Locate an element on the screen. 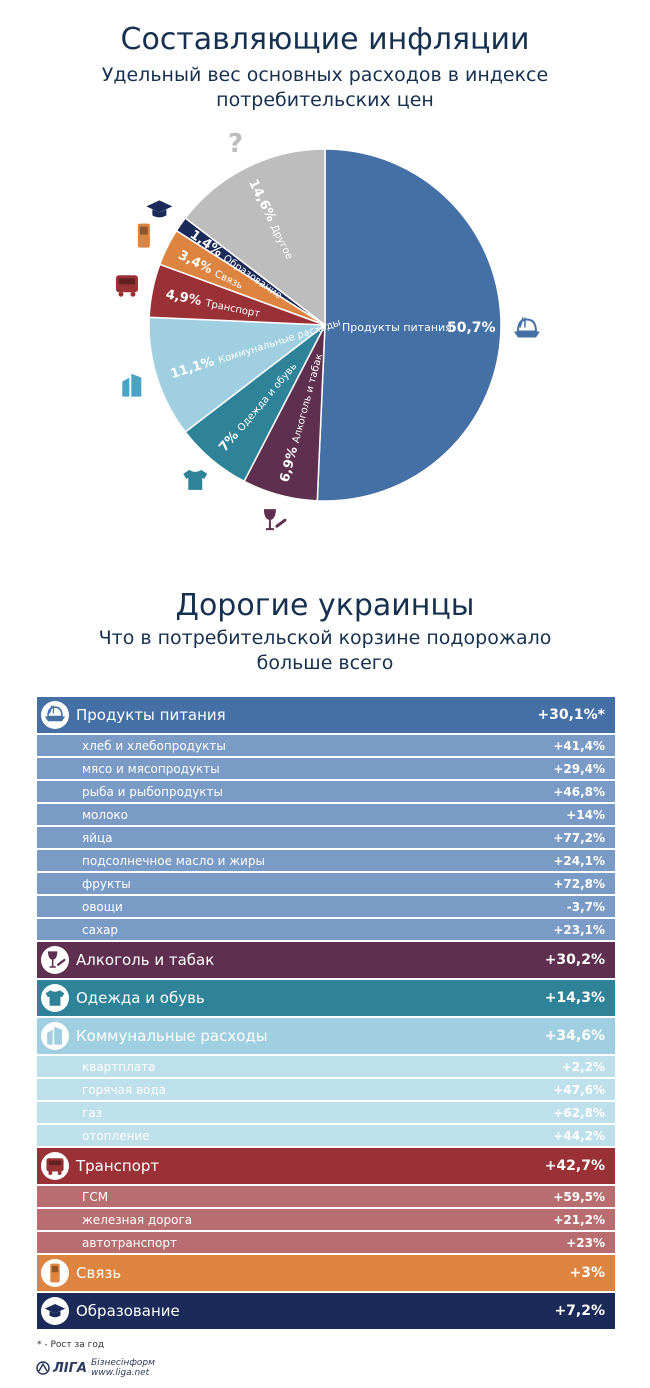  row-label: Одежда и обувь is located at coordinates (140, 998).